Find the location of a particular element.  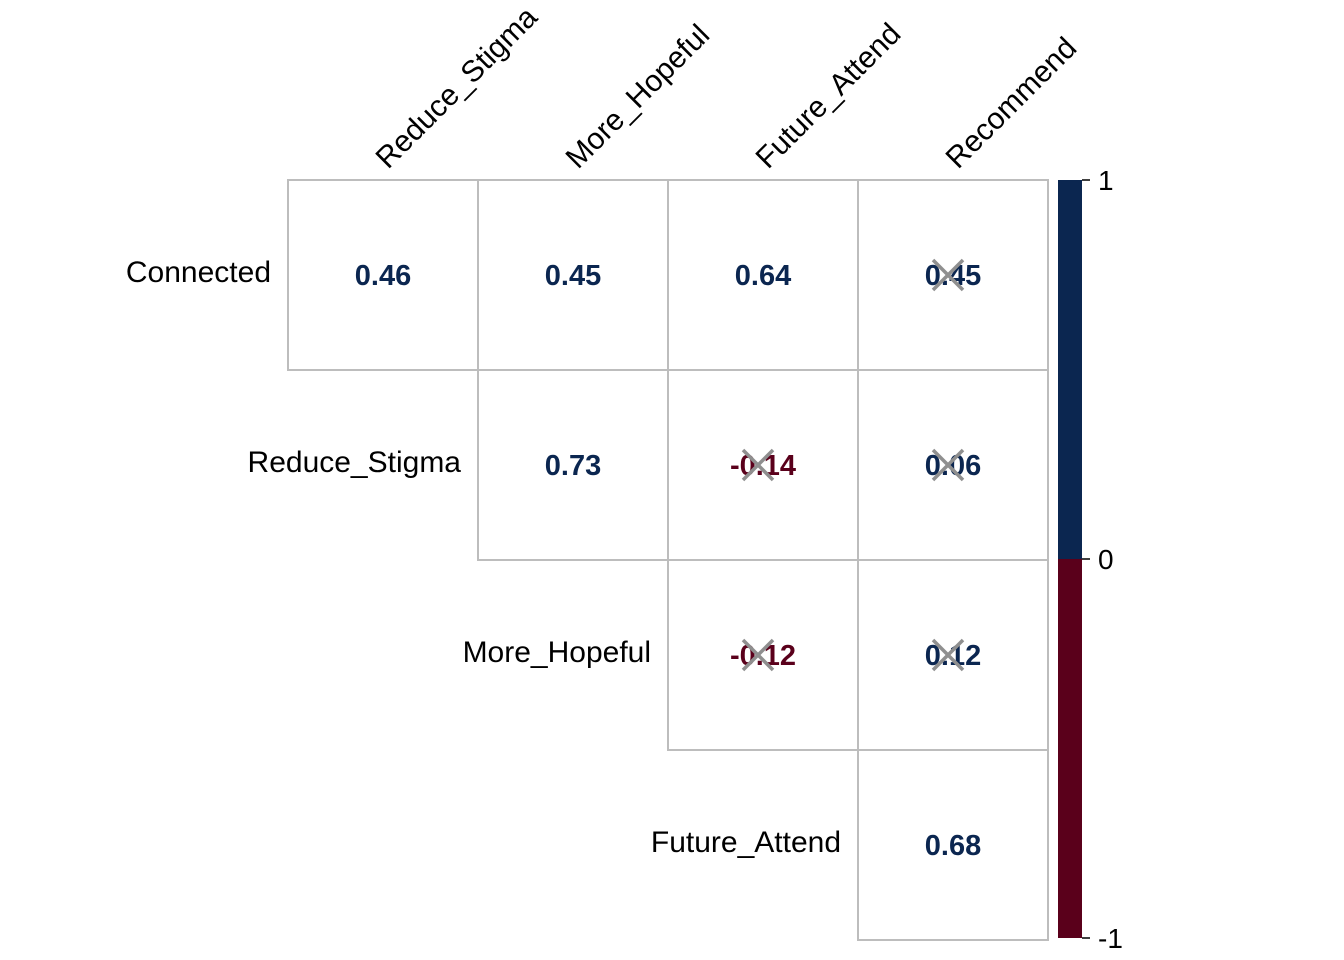

cell-more-hopeful-recommend: 0.12 is located at coordinates (953, 655).